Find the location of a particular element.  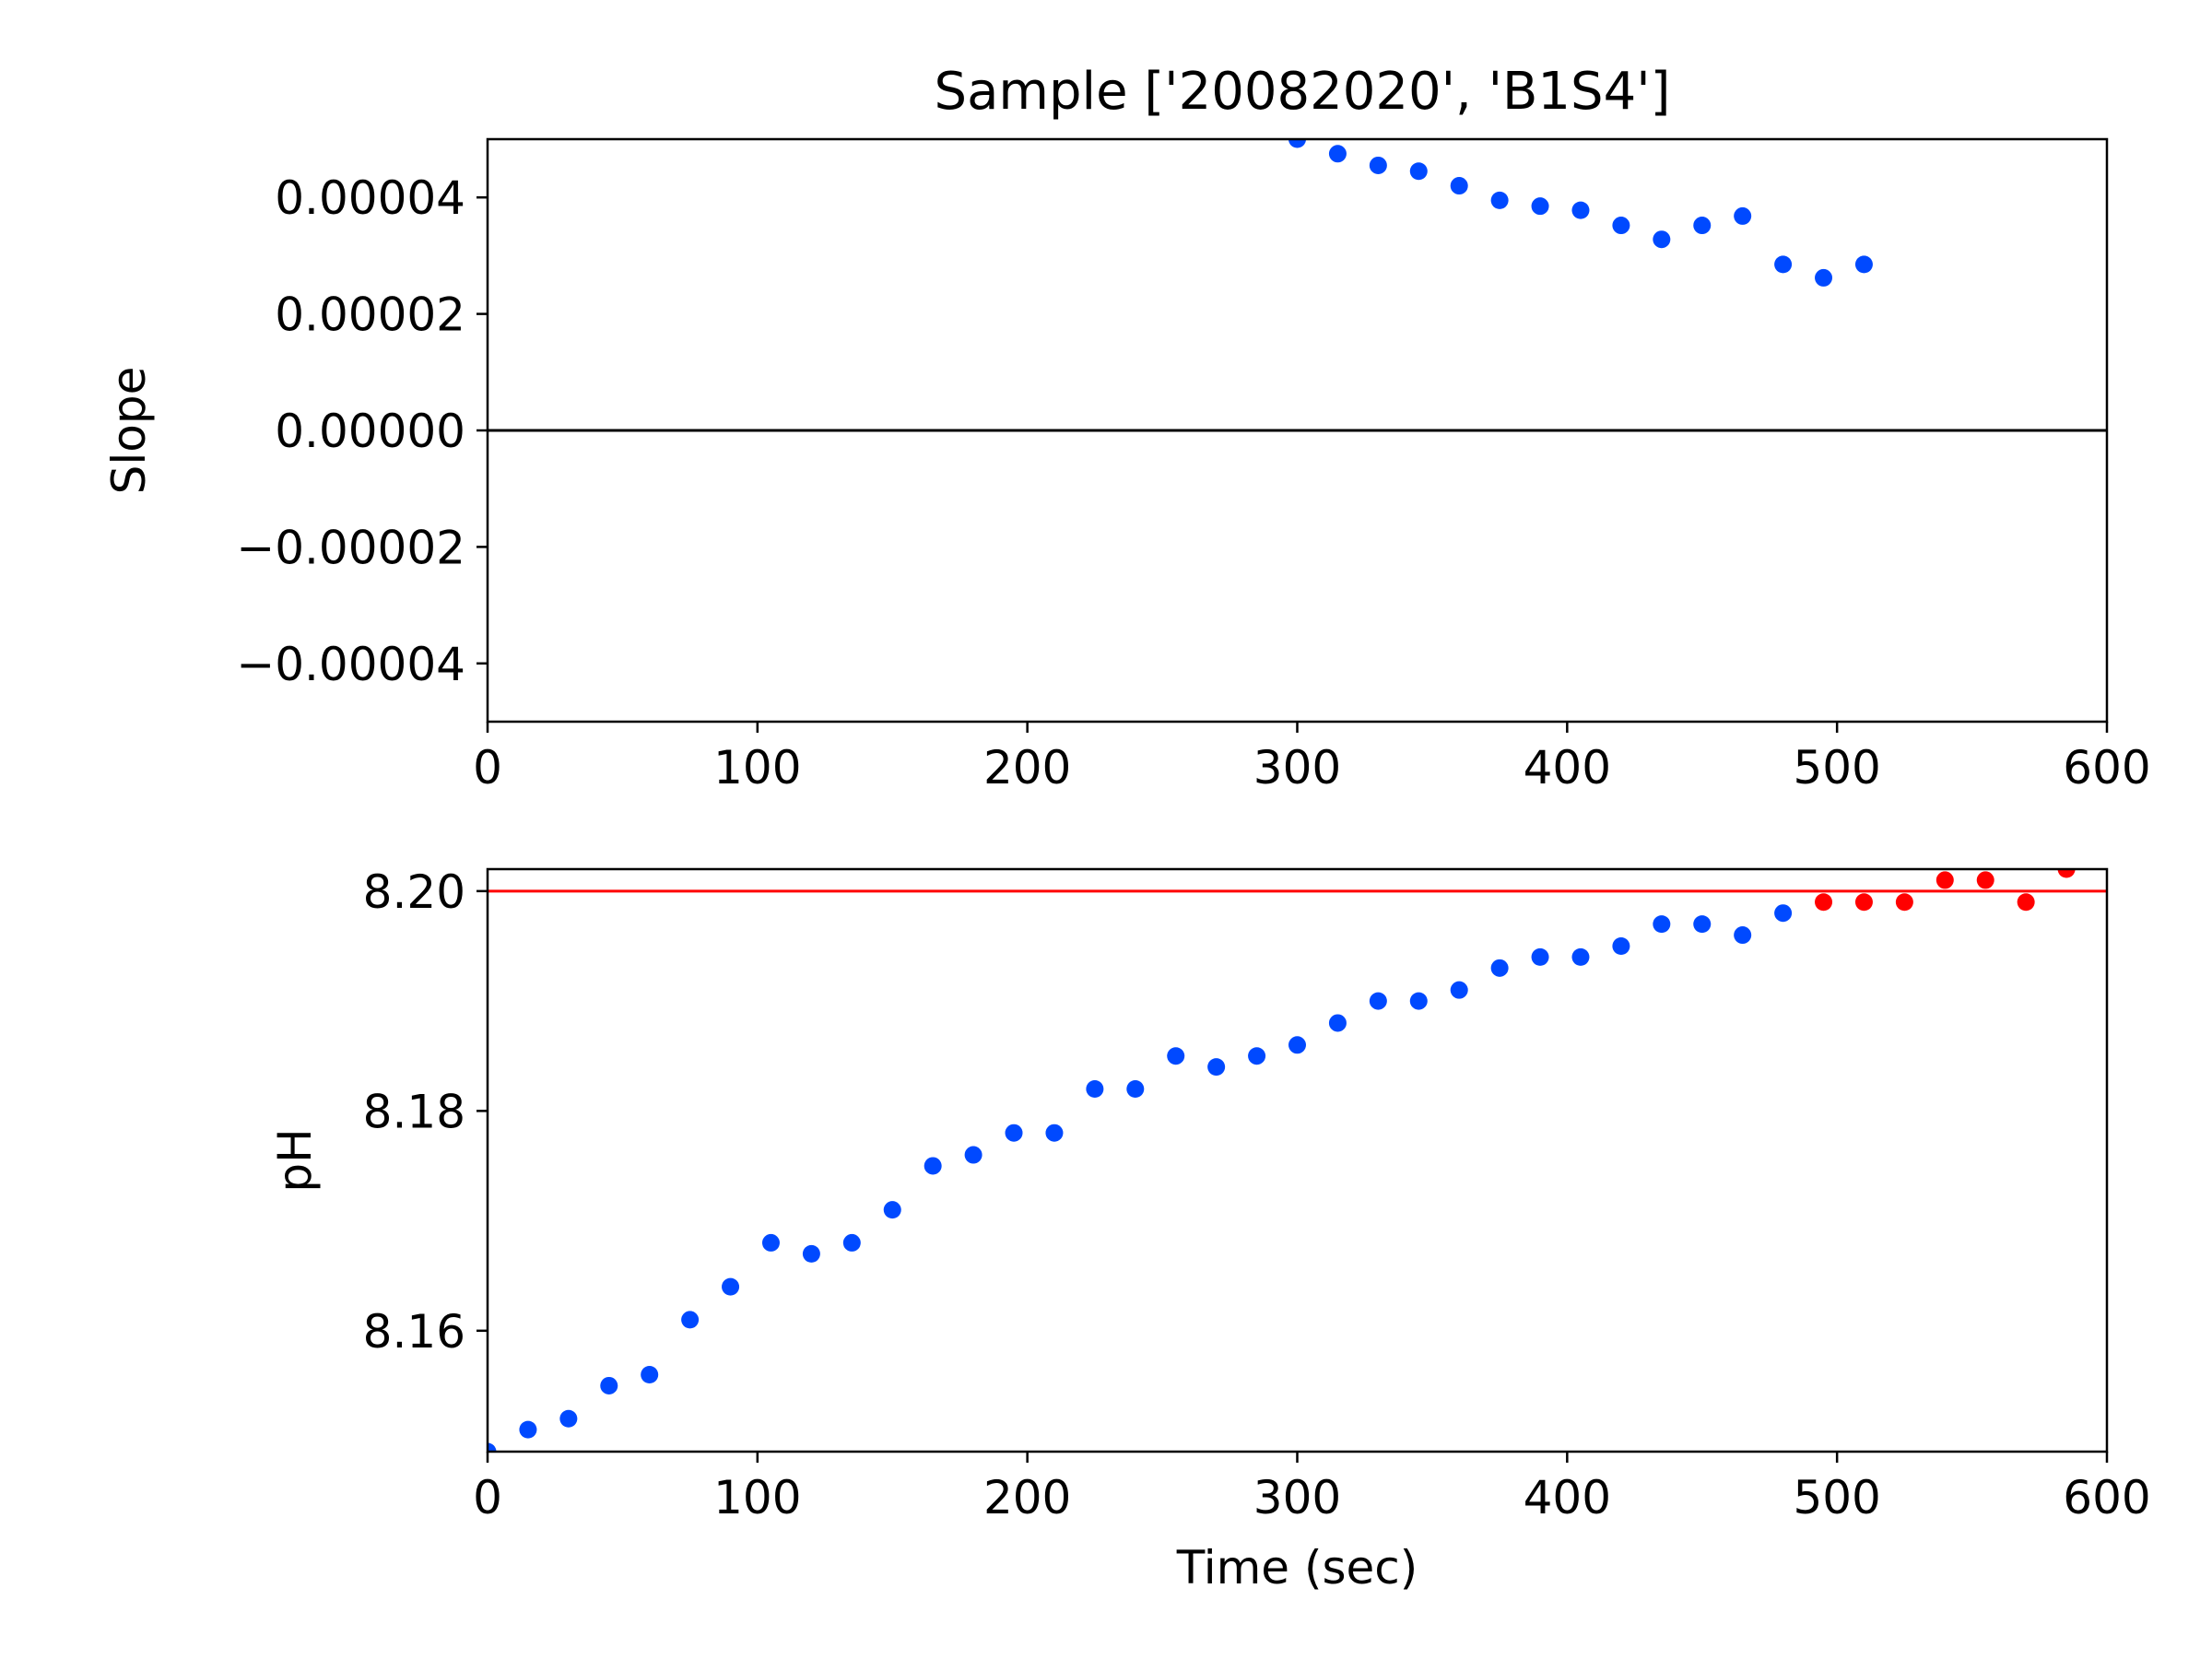

slope-y-tick-label: 0.00004 is located at coordinates (370, 198).